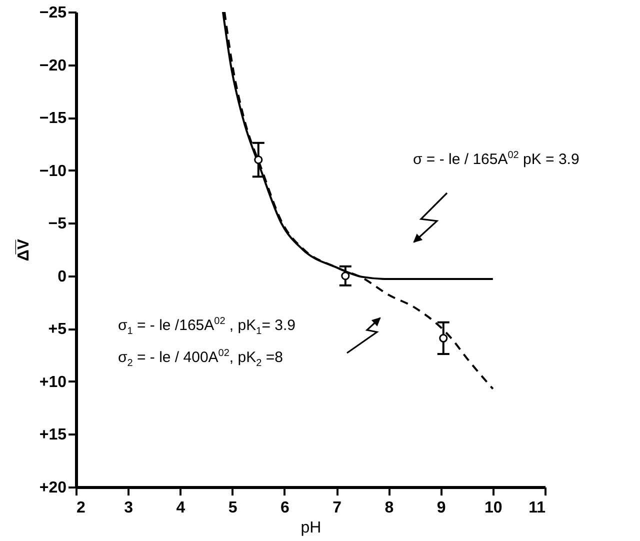 The image size is (640, 541). Describe the element at coordinates (337, 508) in the screenshot. I see `x-tick-label: 7` at that location.